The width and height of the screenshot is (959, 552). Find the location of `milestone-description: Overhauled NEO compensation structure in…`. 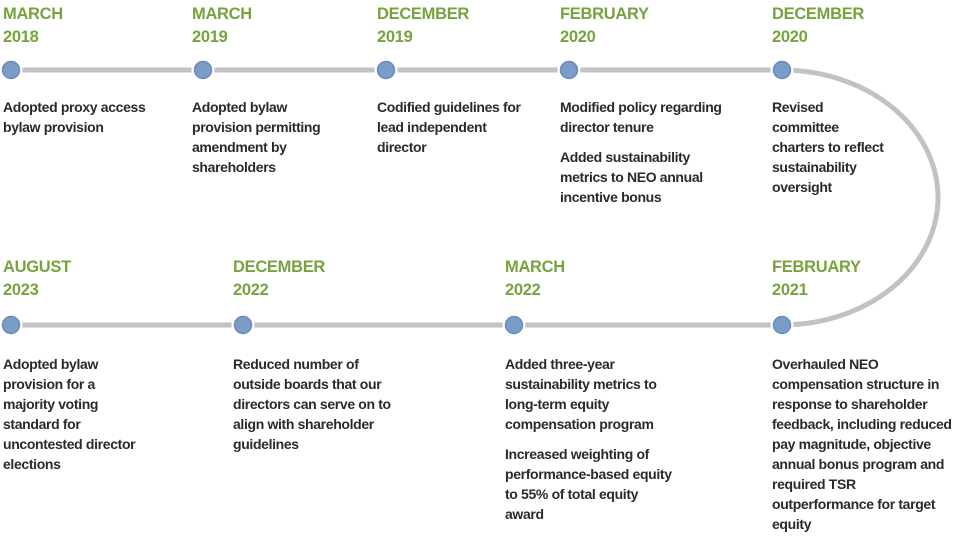

milestone-description: Overhauled NEO compensation structure in… is located at coordinates (865, 449).